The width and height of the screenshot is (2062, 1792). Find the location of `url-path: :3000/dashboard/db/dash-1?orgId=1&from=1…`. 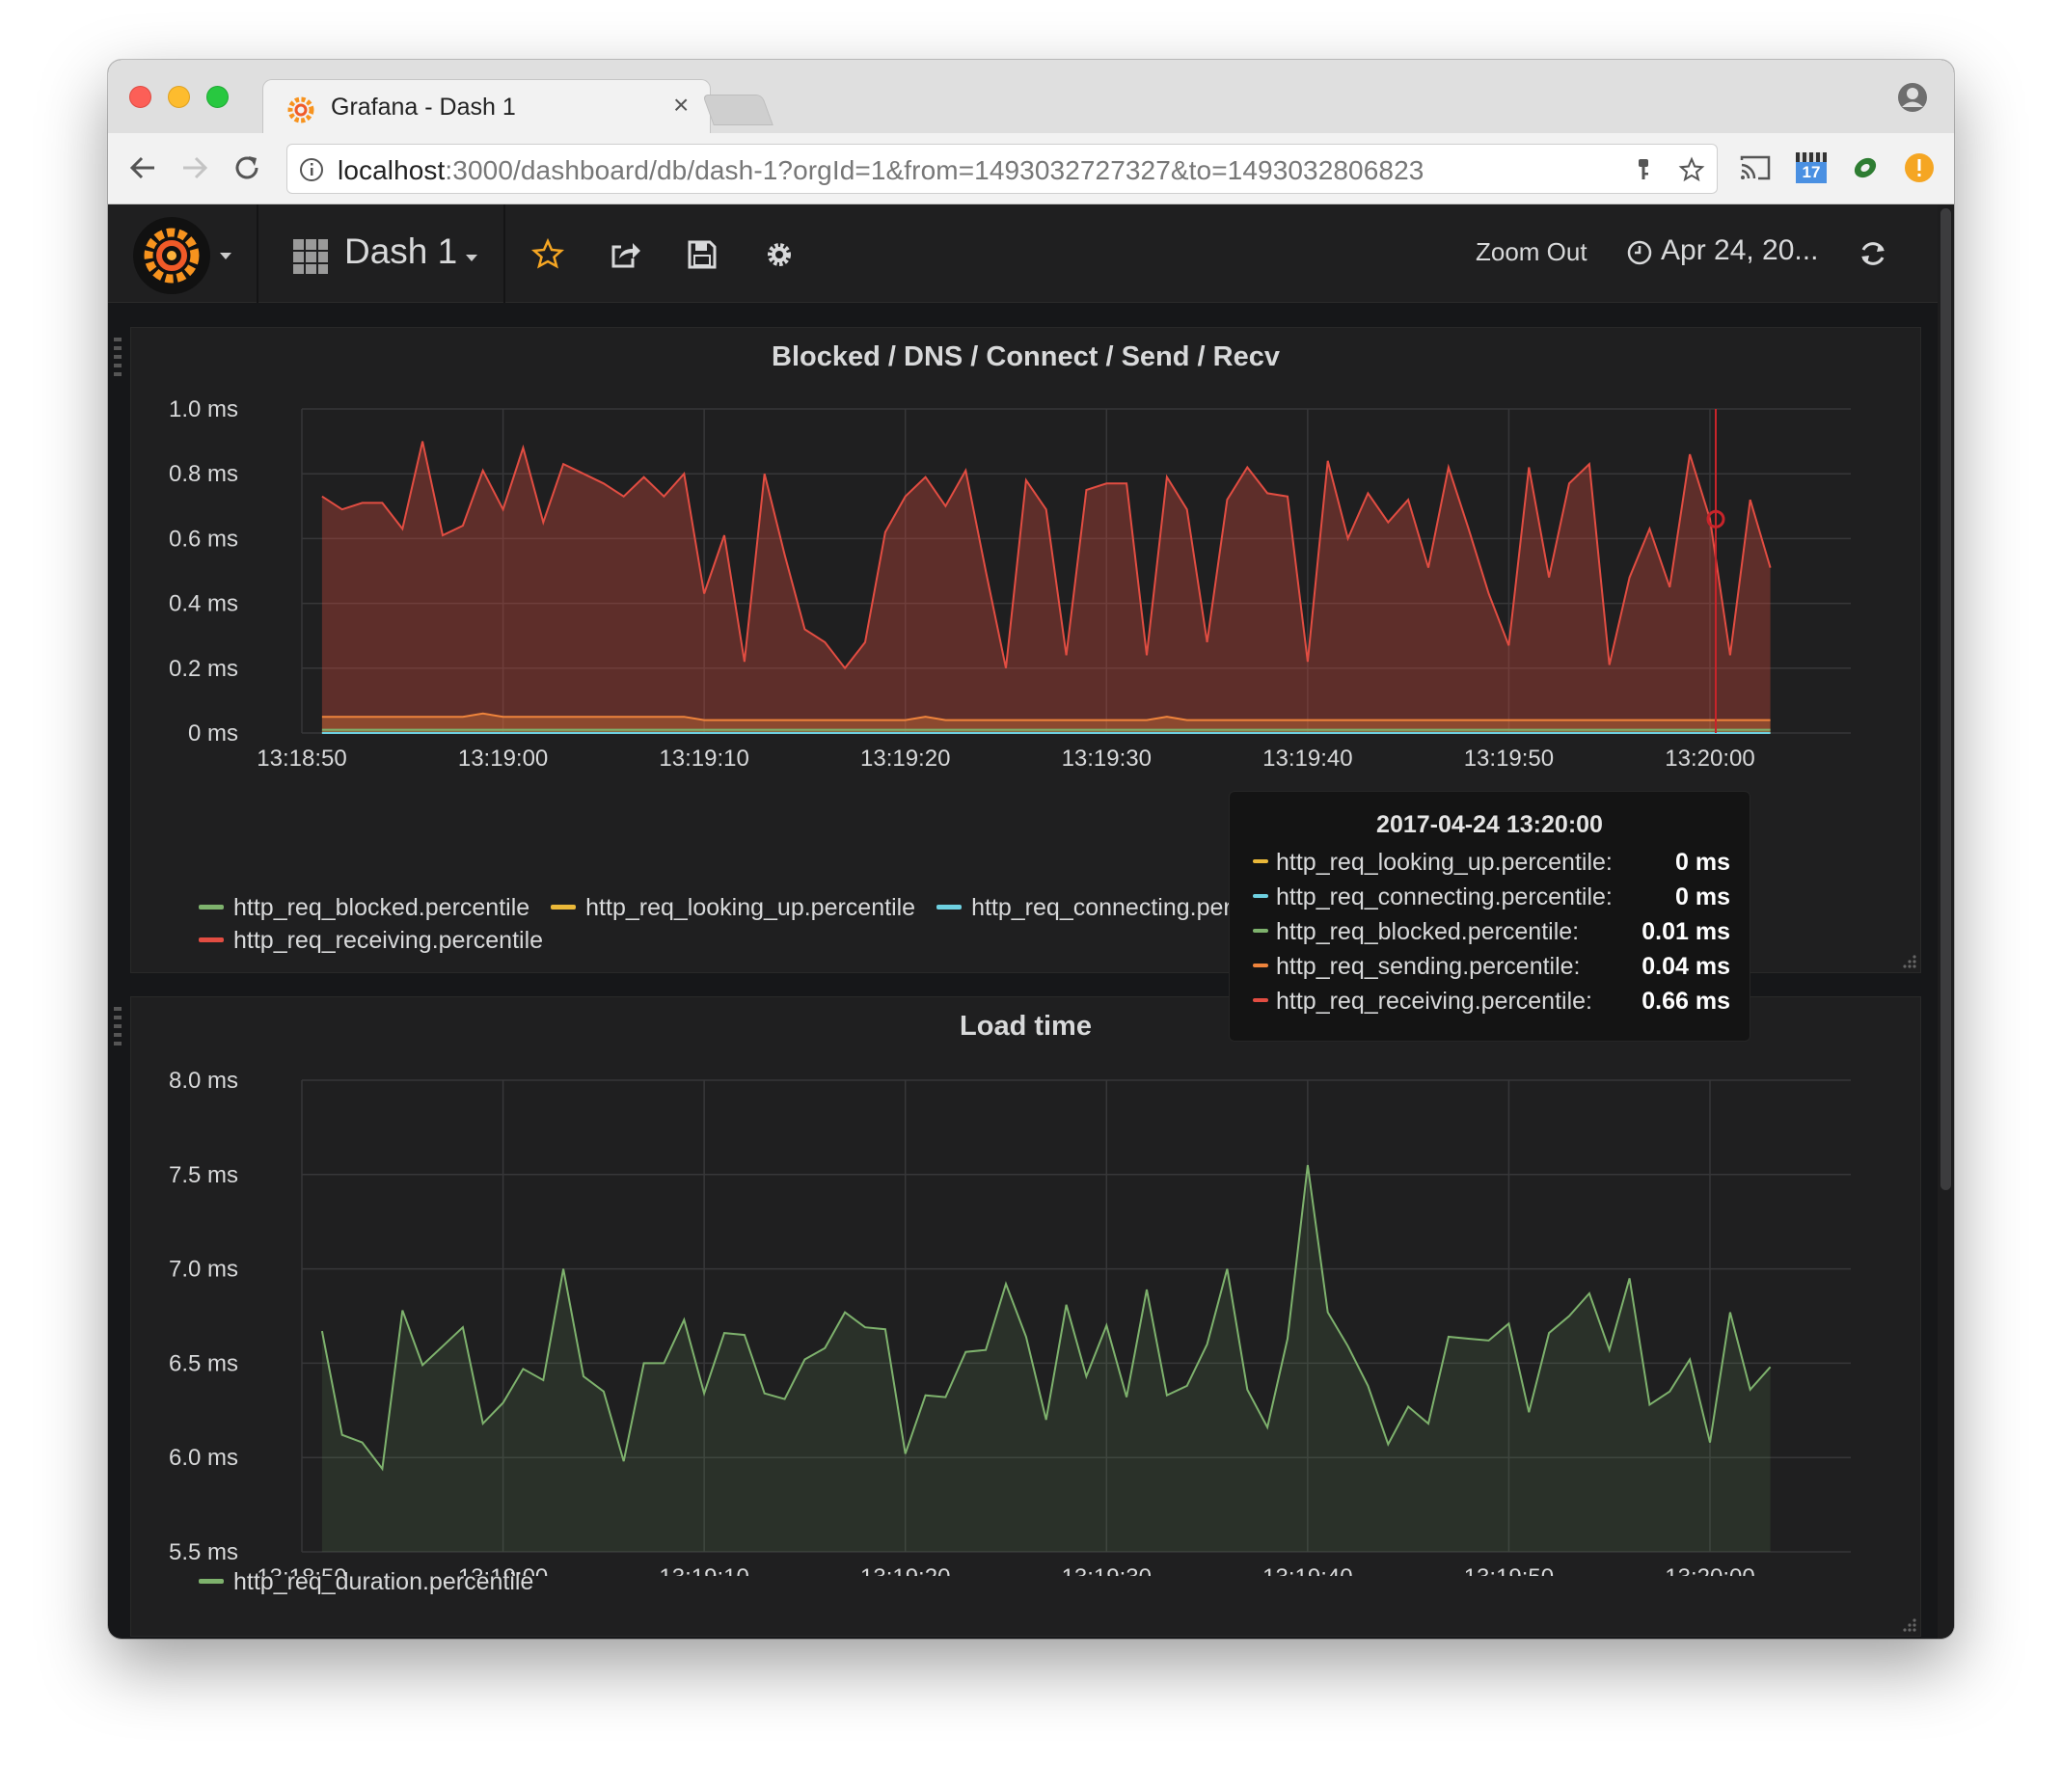

url-path: :3000/dashboard/db/dash-1?orgId=1&from=1… is located at coordinates (934, 170).